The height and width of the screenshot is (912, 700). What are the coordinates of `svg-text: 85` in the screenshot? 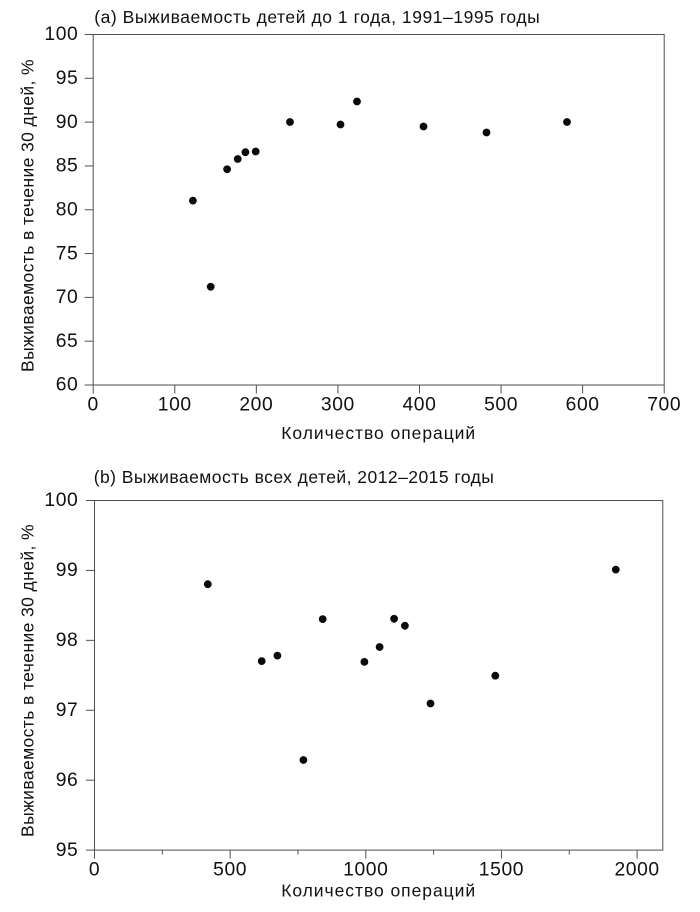 It's located at (67, 166).